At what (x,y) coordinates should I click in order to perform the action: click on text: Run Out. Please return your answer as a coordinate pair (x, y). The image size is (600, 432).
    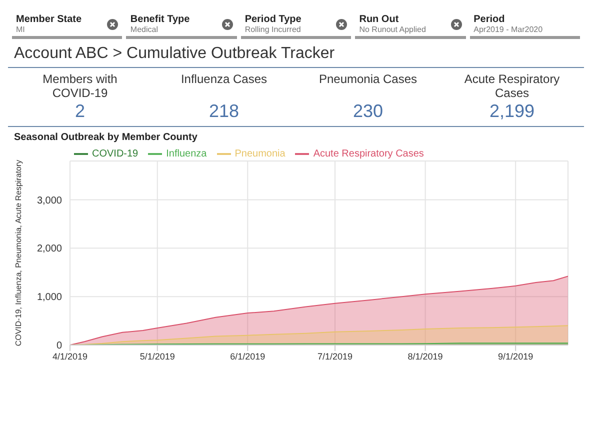
    Looking at the image, I should click on (379, 19).